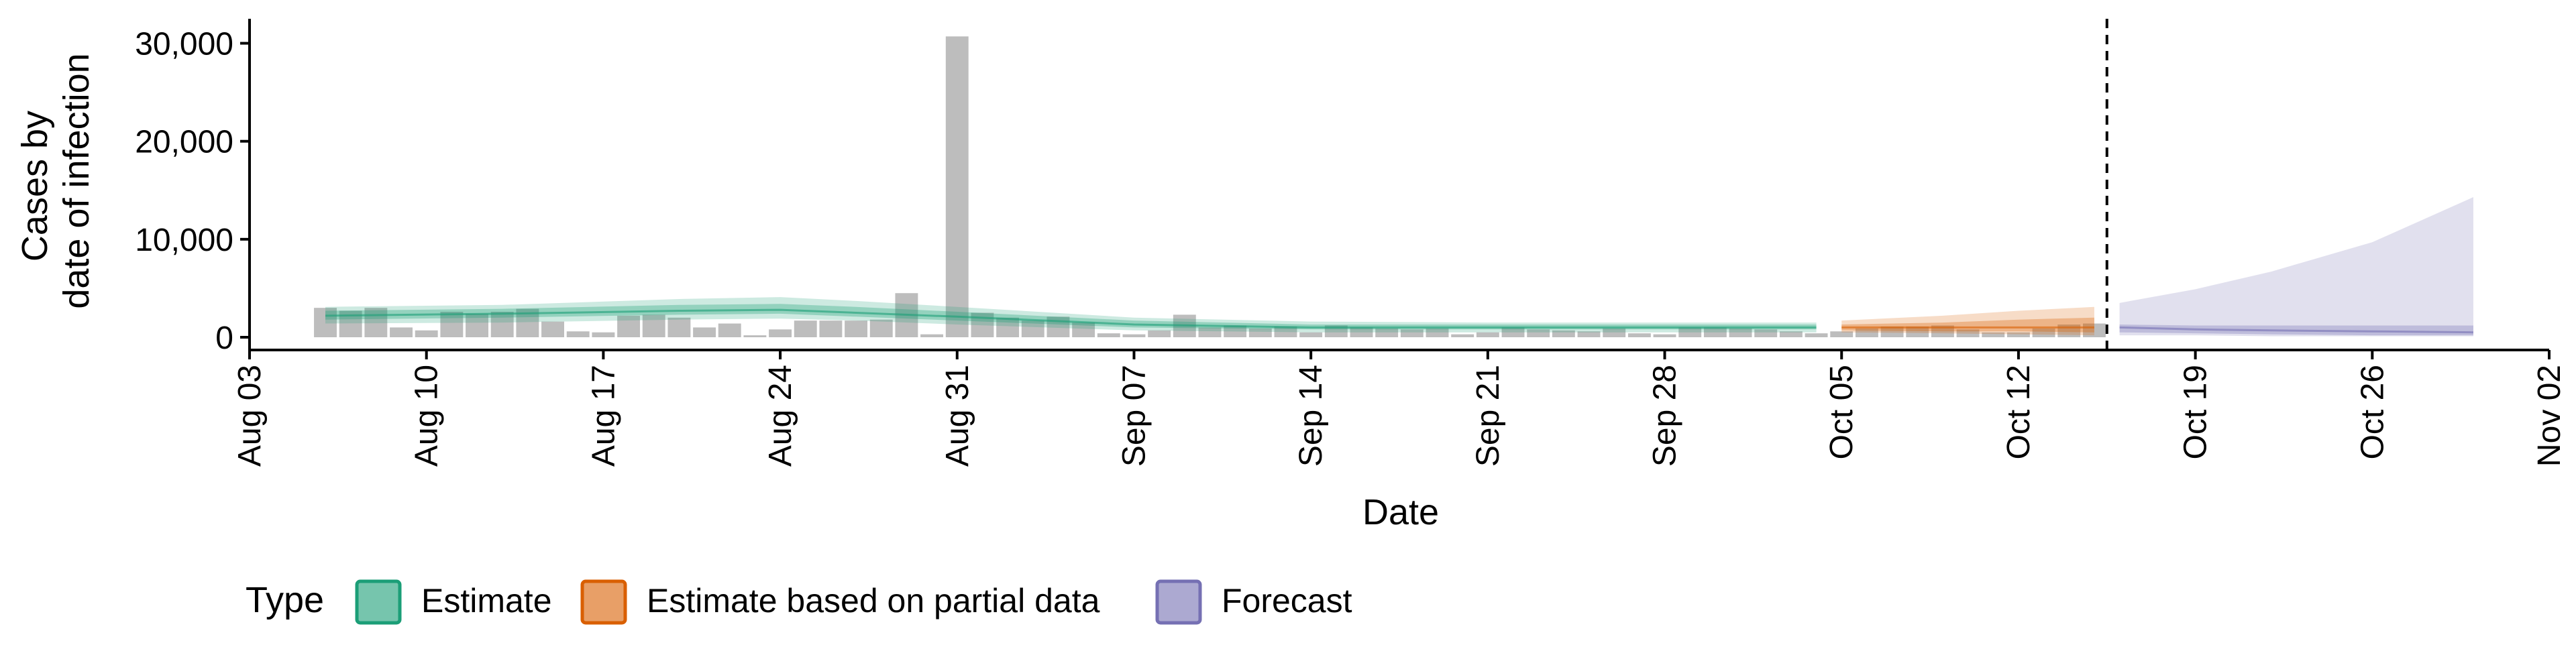 Image resolution: width=2576 pixels, height=647 pixels. What do you see at coordinates (35, 186) in the screenshot?
I see `y-axis-title-line-1: Cases by` at bounding box center [35, 186].